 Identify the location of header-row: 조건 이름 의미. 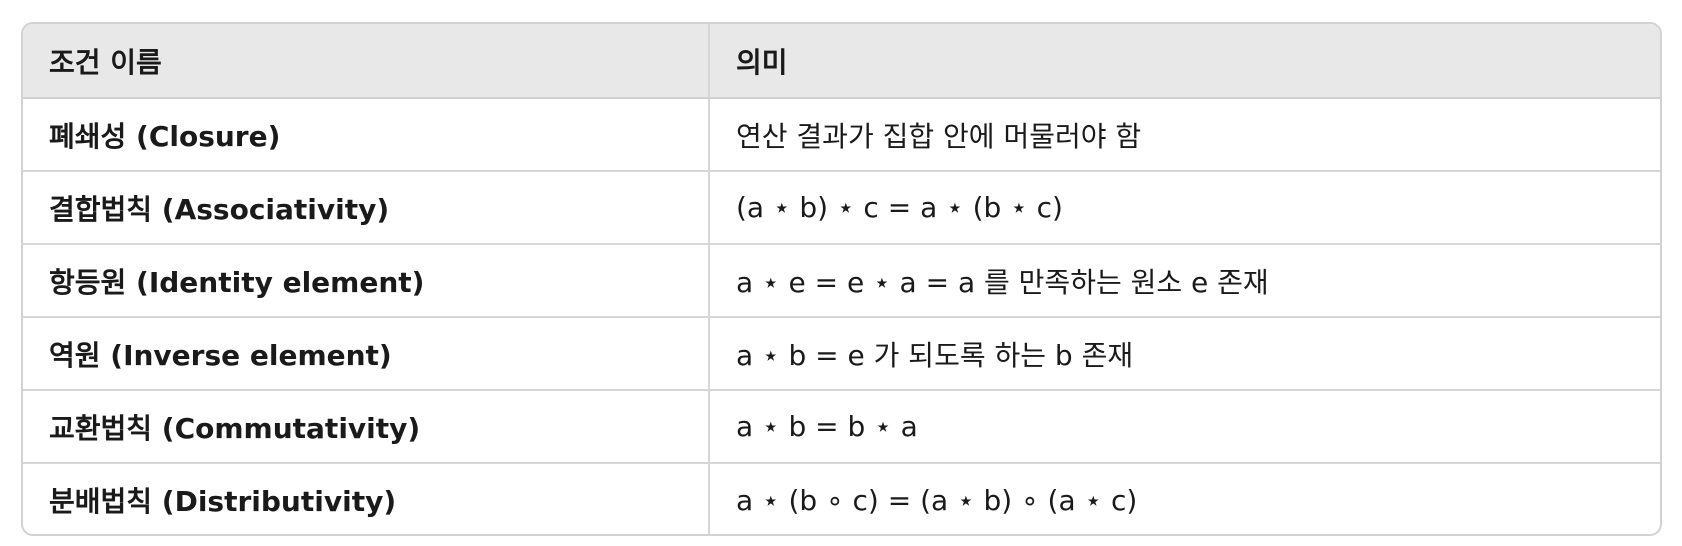
(841, 61).